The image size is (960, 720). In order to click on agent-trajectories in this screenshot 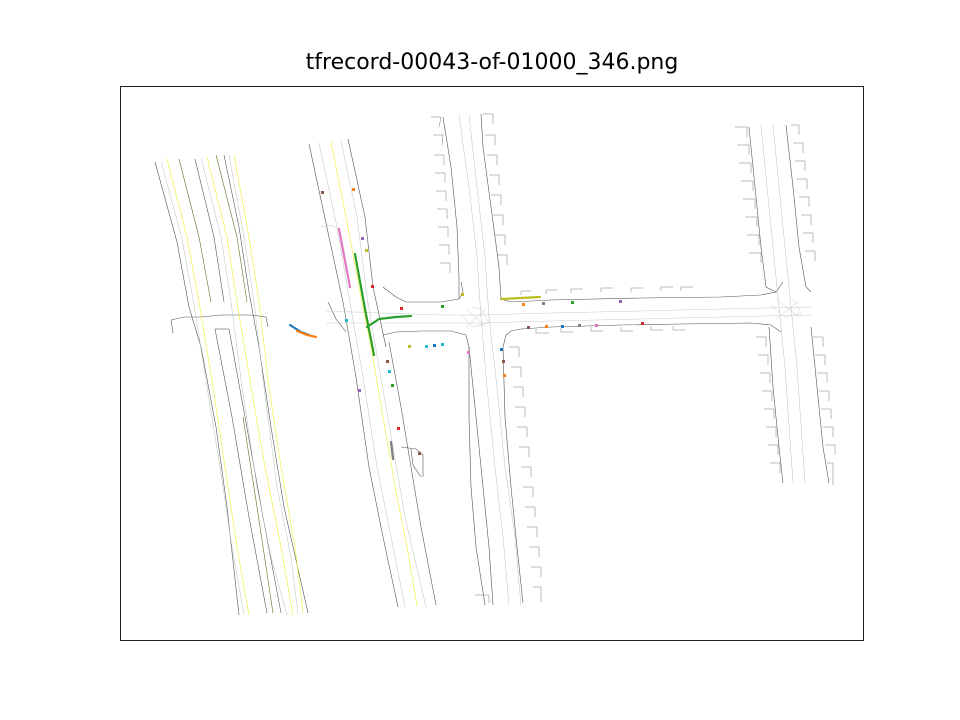, I will do `click(415, 344)`.